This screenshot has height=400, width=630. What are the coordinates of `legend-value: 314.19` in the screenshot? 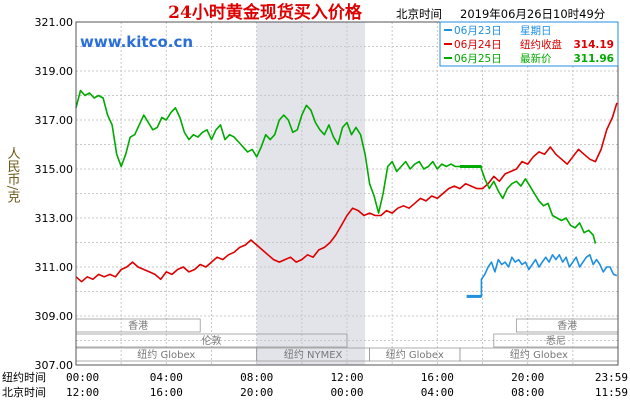 It's located at (593, 45).